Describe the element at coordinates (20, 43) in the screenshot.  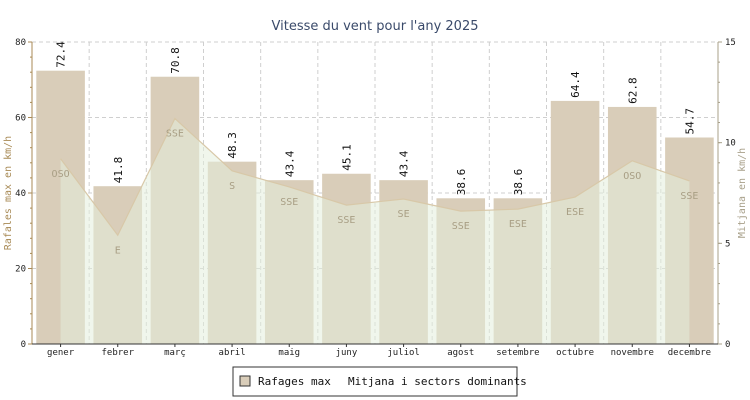
I see `y-tick-label-left: 80` at that location.